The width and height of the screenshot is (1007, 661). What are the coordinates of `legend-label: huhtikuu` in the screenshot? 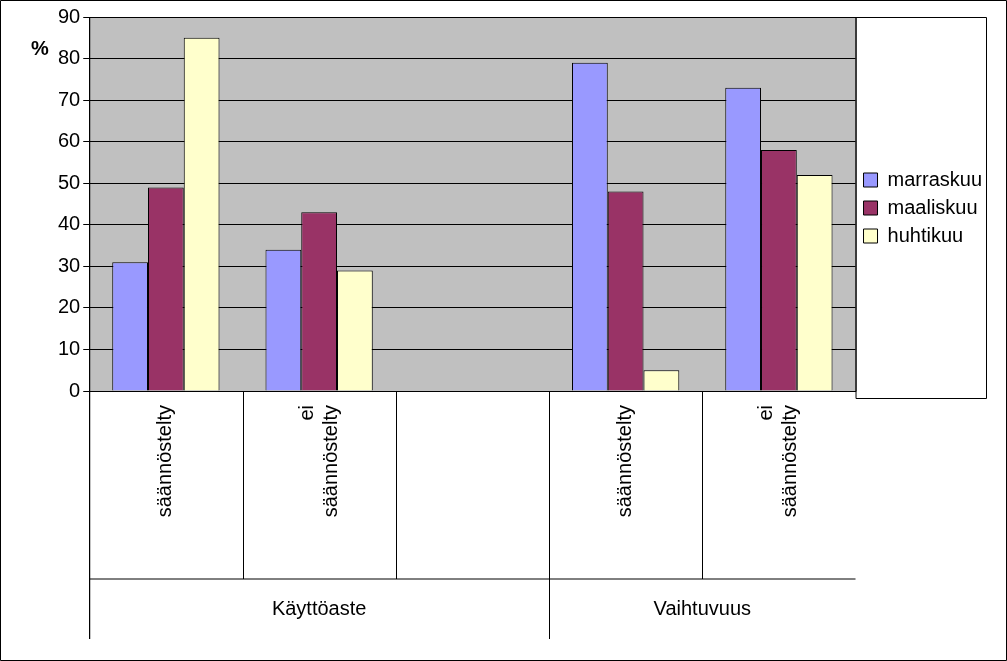 It's located at (925, 234).